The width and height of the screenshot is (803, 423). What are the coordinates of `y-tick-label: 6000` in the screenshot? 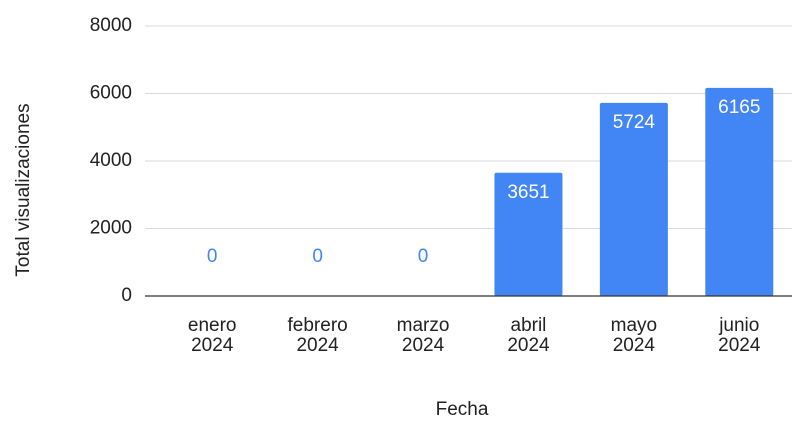 It's located at (111, 93).